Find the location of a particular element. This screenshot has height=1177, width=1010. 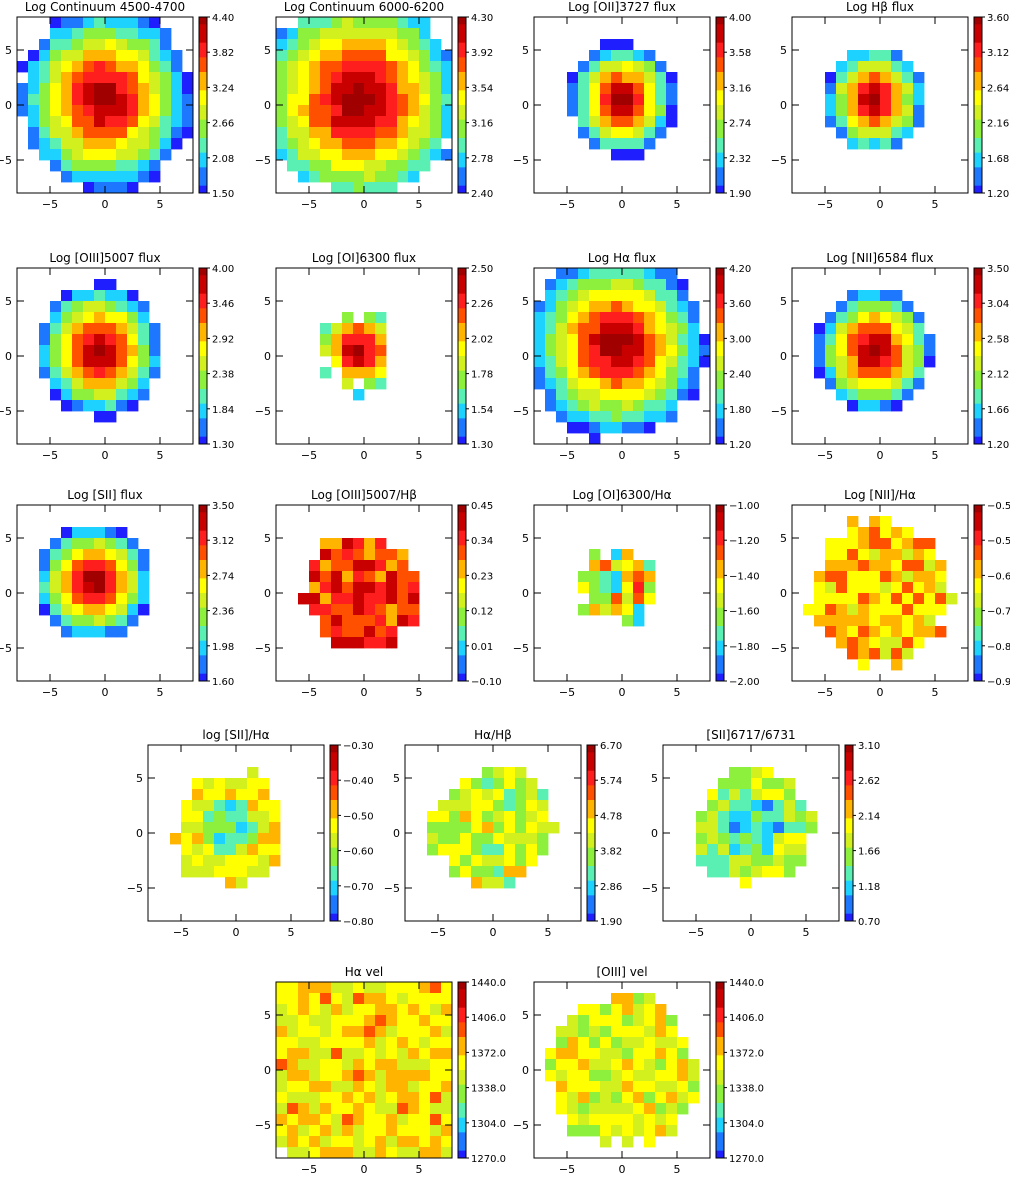

colorbar-label: 3.58 is located at coordinates (740, 53).